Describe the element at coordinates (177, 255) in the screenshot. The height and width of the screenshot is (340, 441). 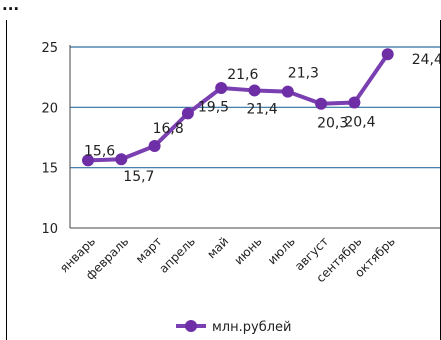
I see `x-category-label: апрель` at that location.